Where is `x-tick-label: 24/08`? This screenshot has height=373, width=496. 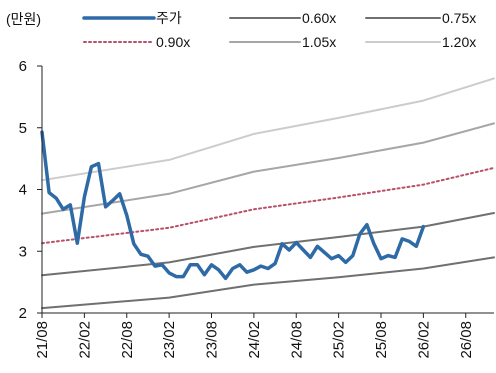
x-tick-label: 24/08 is located at coordinates (296, 340).